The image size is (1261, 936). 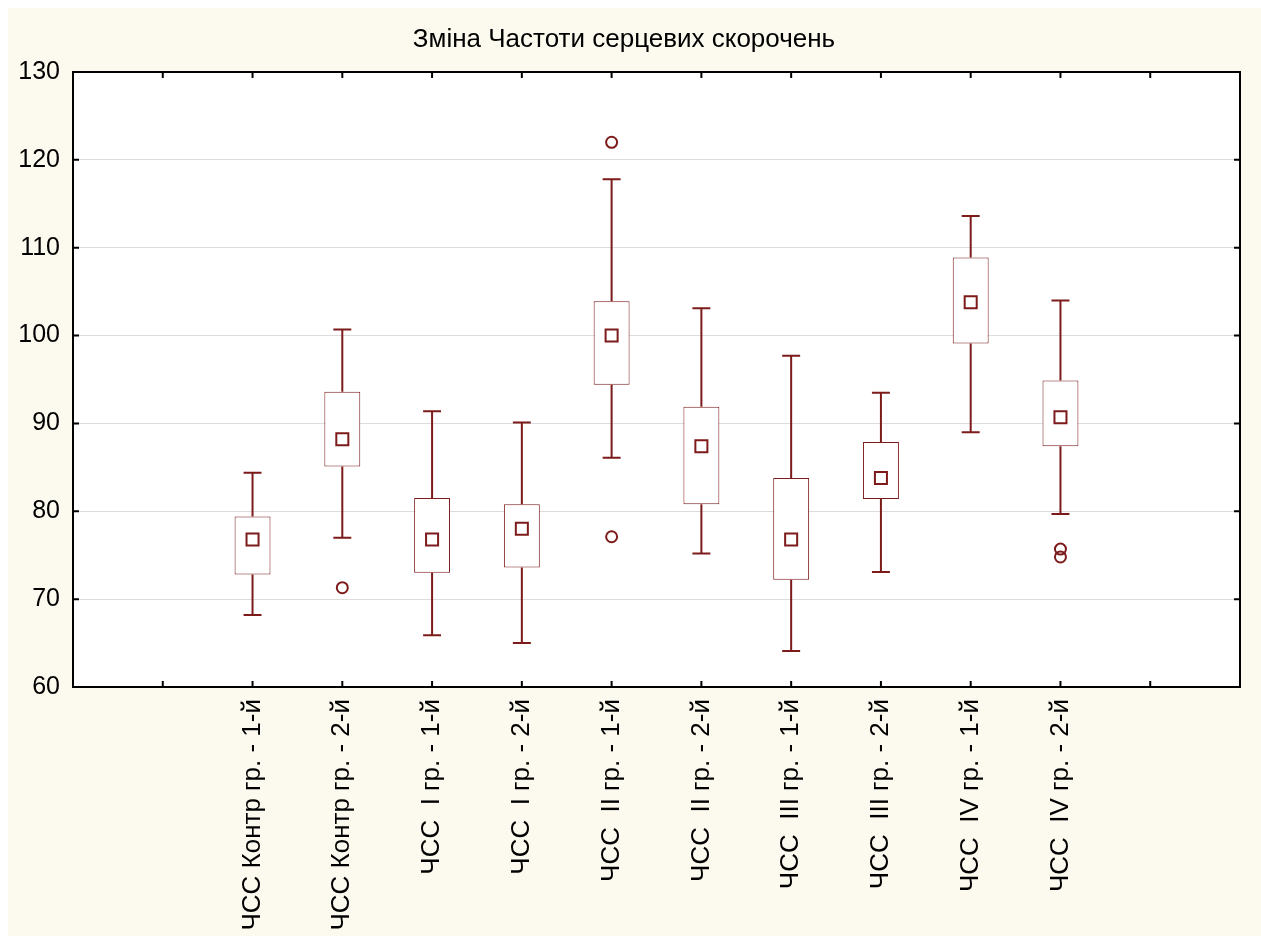 What do you see at coordinates (624, 37) in the screenshot?
I see `chart-title: Зміна Частоти серцевих скорочень` at bounding box center [624, 37].